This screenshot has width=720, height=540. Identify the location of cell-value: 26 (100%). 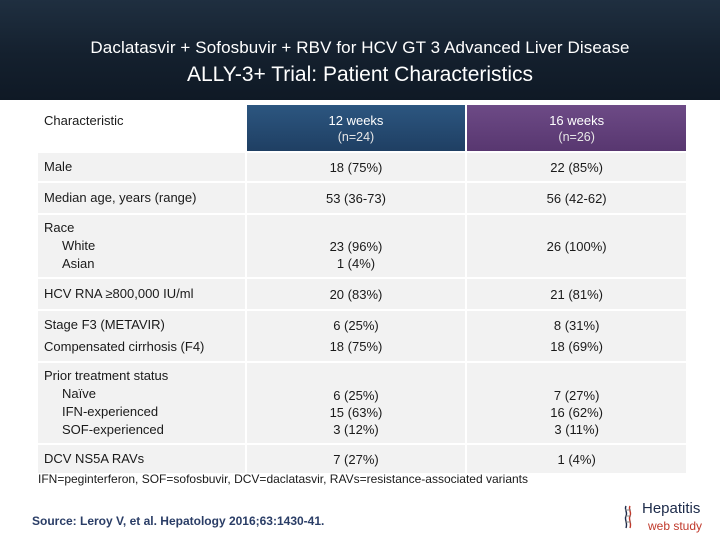
(576, 246).